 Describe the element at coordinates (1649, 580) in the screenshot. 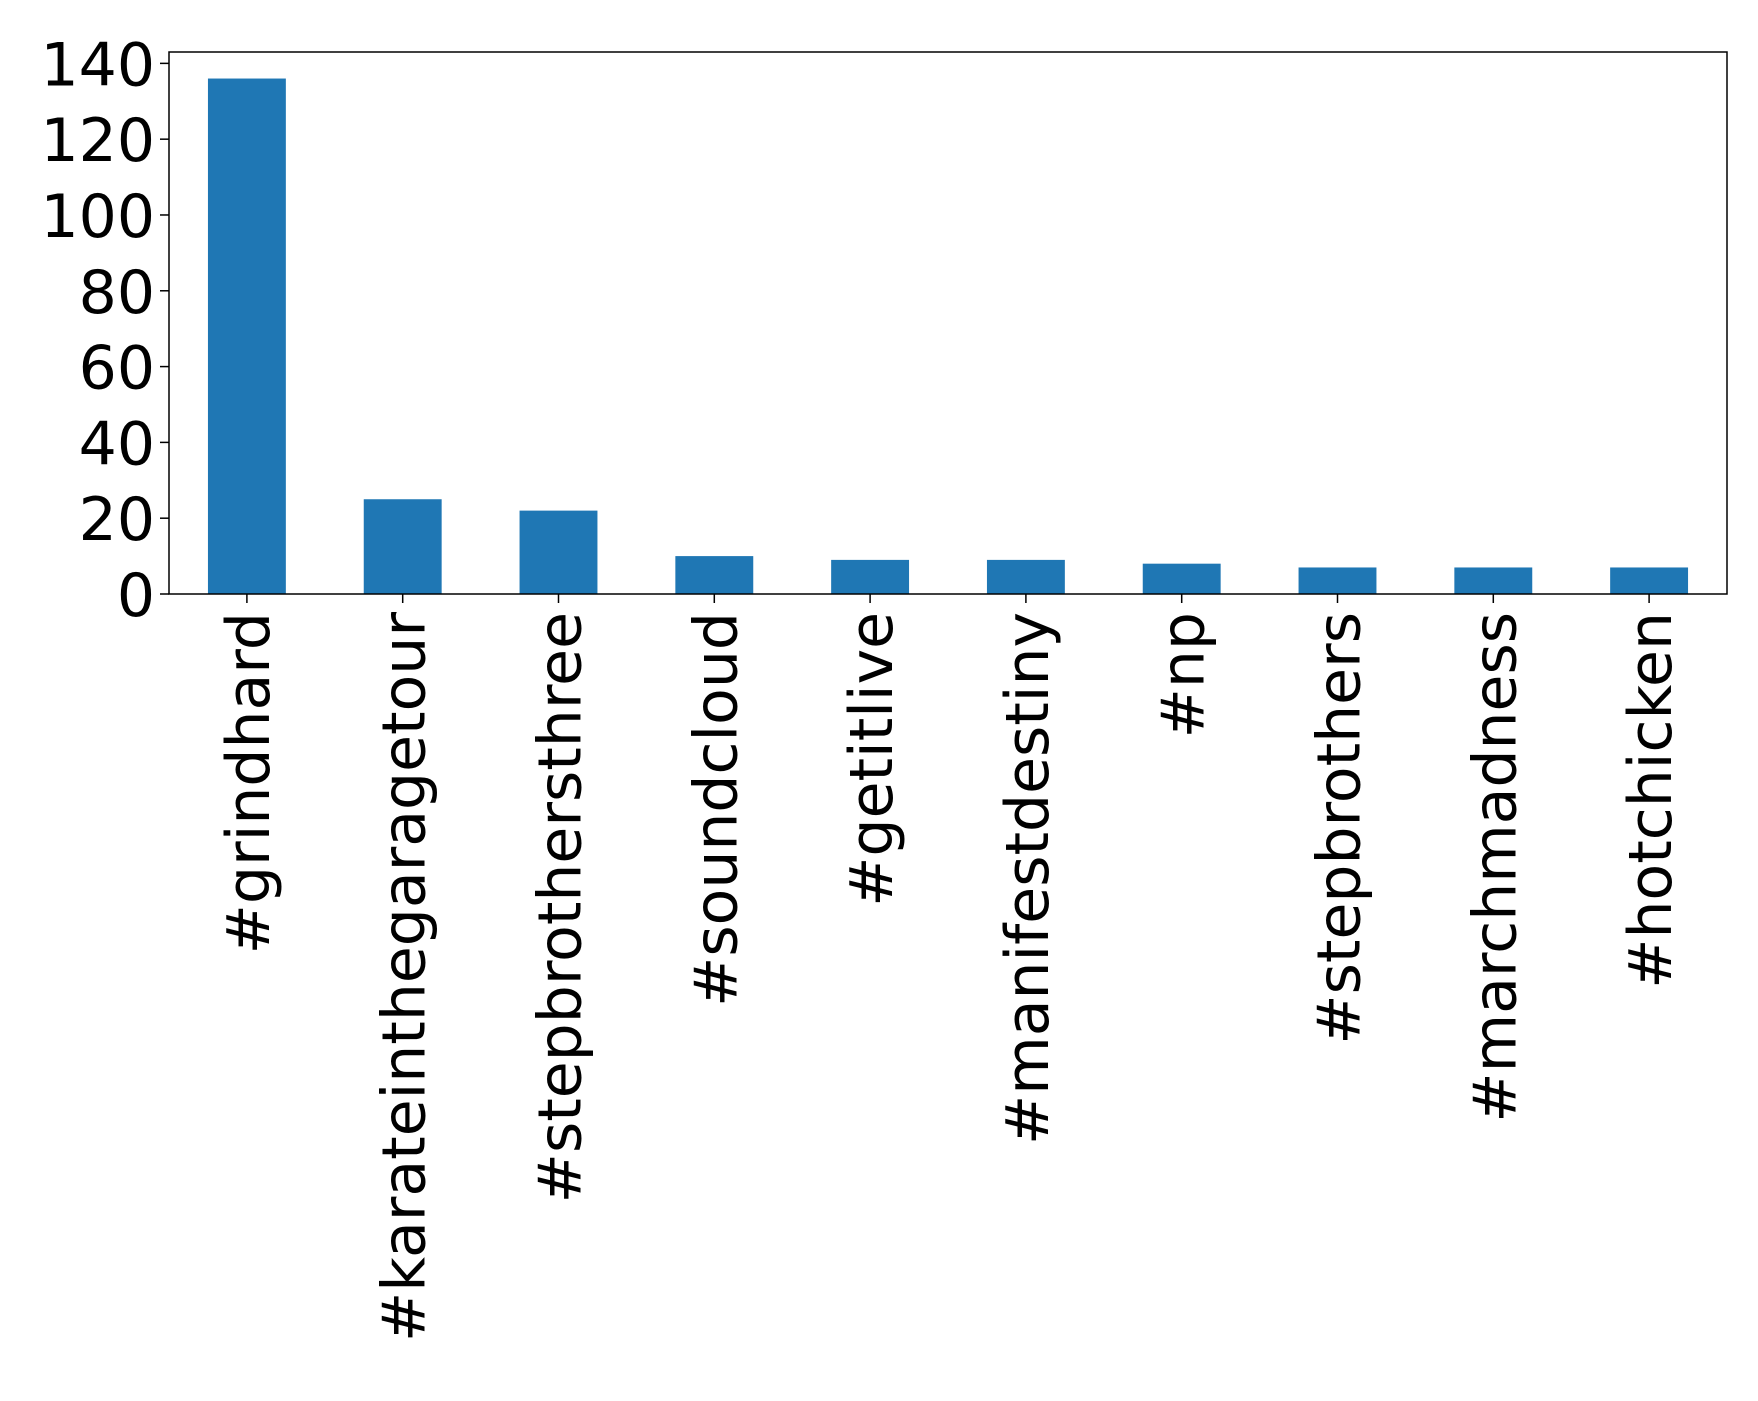

I see `bar-hotchicken` at that location.